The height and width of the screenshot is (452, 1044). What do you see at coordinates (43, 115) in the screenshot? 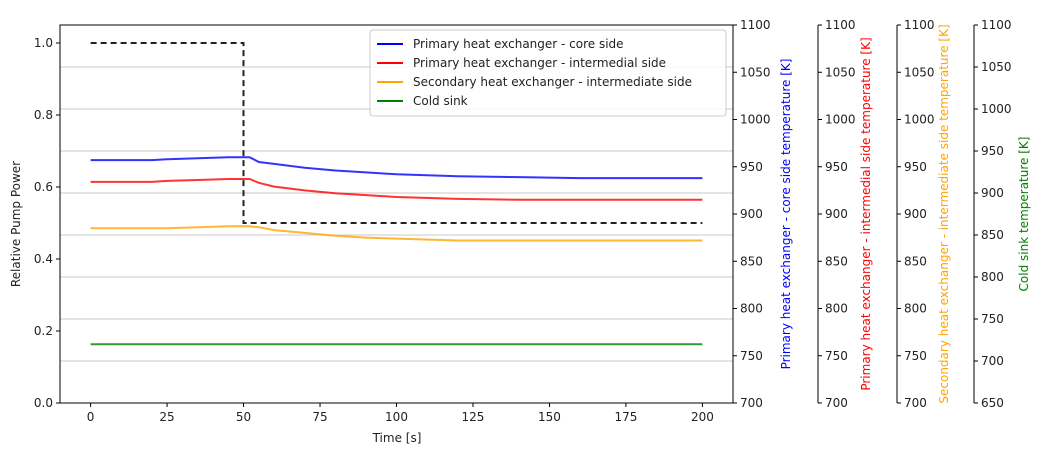
I see `y-tick-label: 0.8` at bounding box center [43, 115].